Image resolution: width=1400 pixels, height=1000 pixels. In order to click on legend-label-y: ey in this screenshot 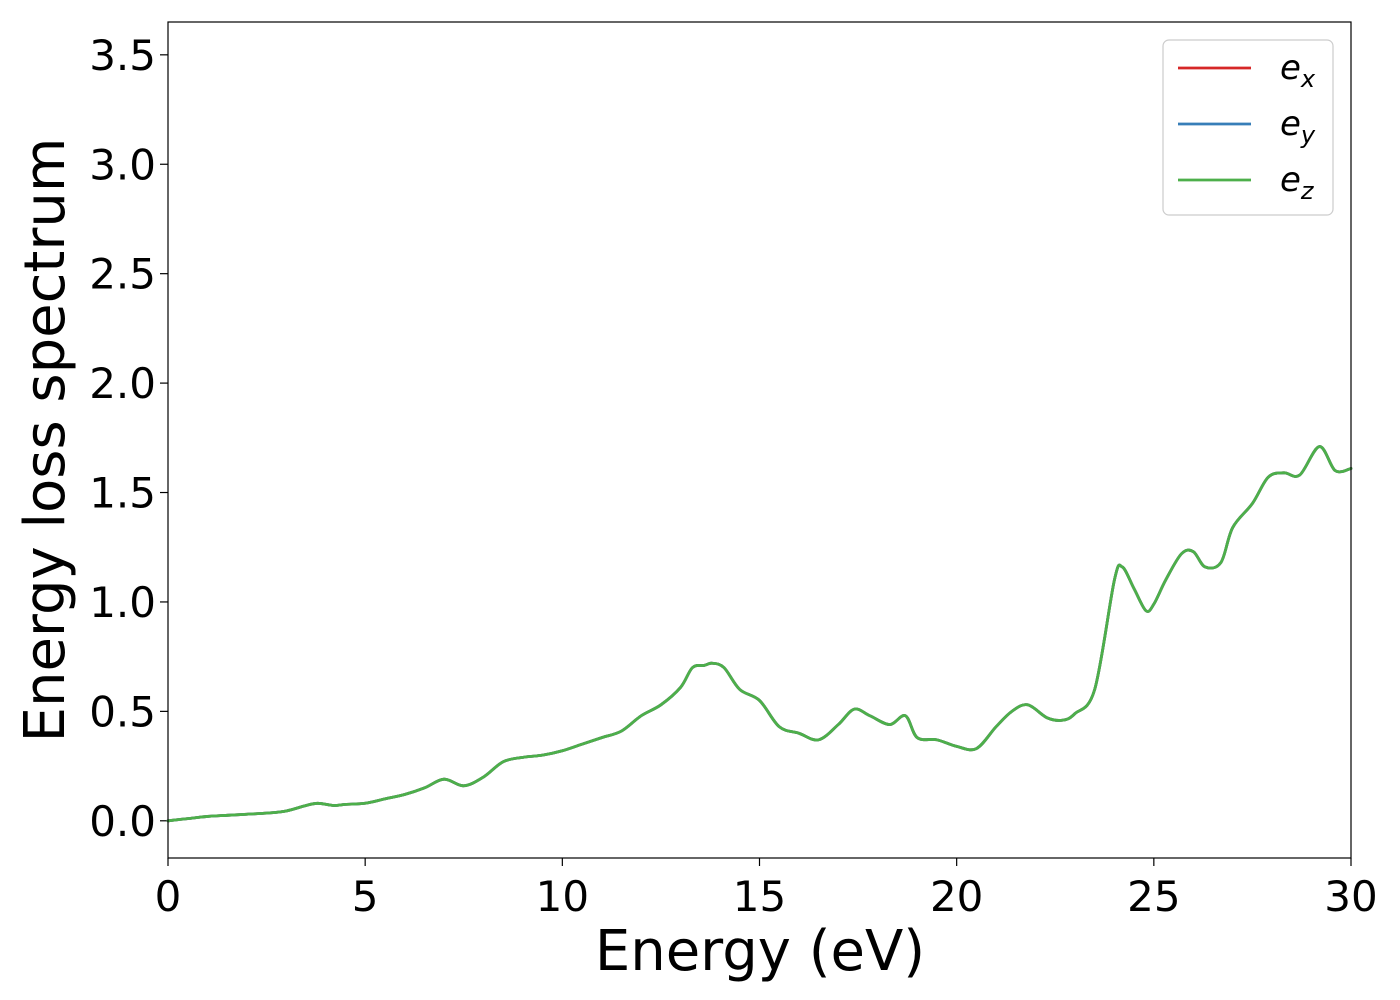, I will do `click(1298, 126)`.